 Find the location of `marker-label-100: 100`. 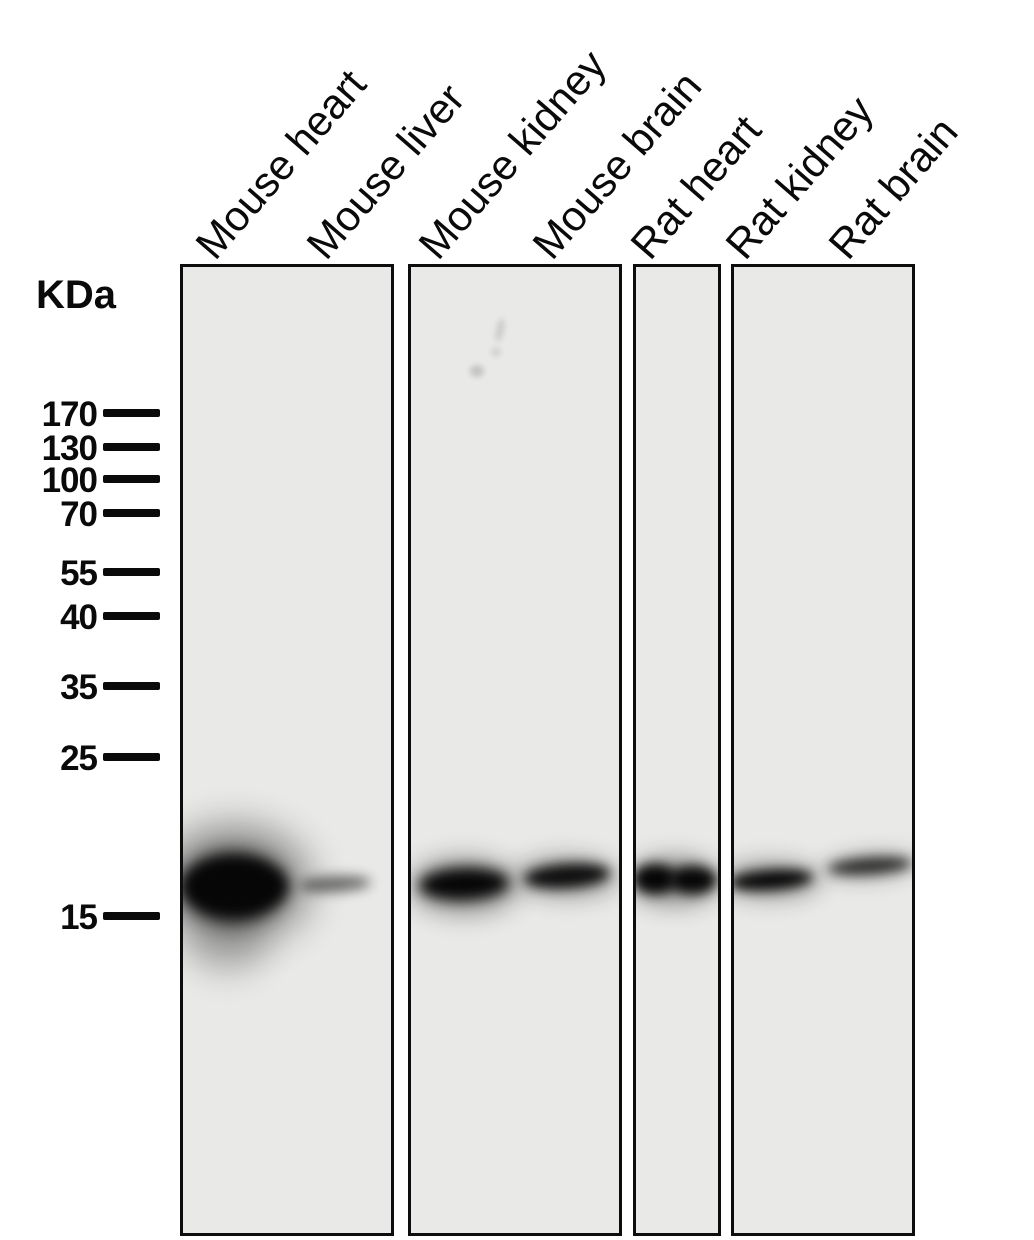

marker-label-100: 100 is located at coordinates (69, 480).